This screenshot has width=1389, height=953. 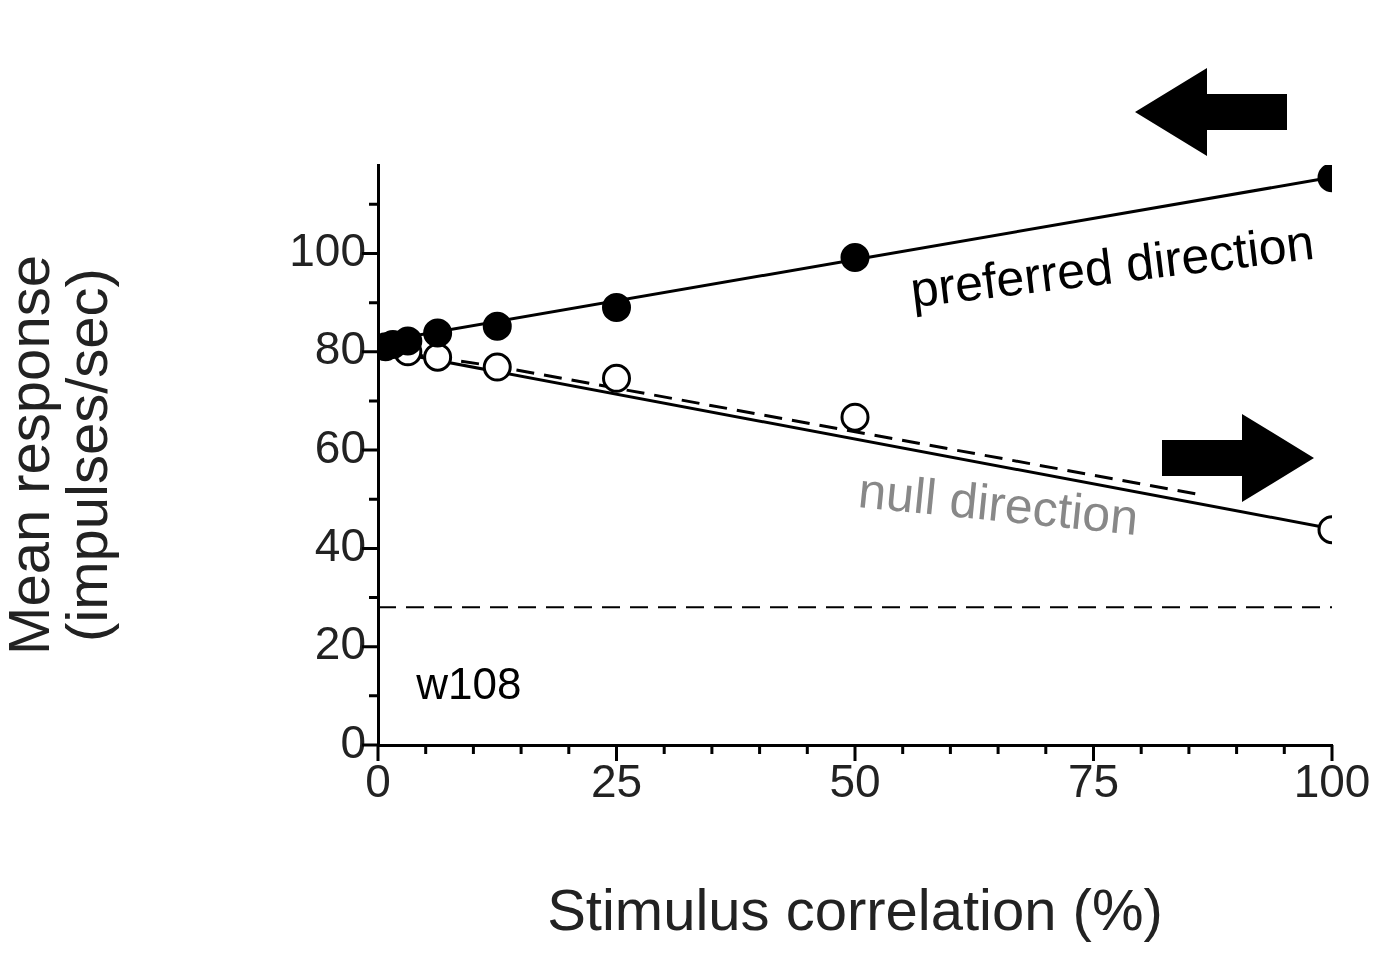 What do you see at coordinates (998, 504) in the screenshot?
I see `annotation: null direction` at bounding box center [998, 504].